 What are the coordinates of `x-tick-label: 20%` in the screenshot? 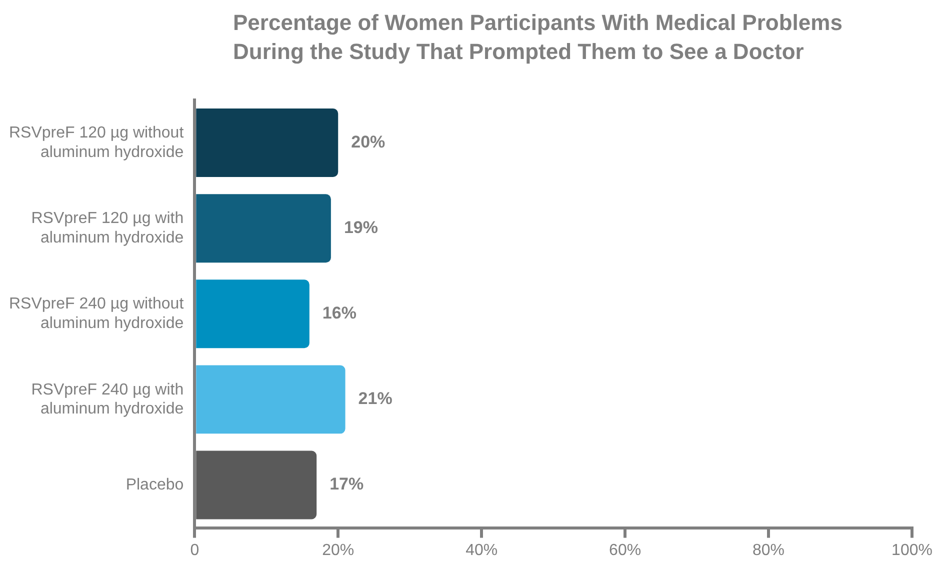 It's located at (338, 550).